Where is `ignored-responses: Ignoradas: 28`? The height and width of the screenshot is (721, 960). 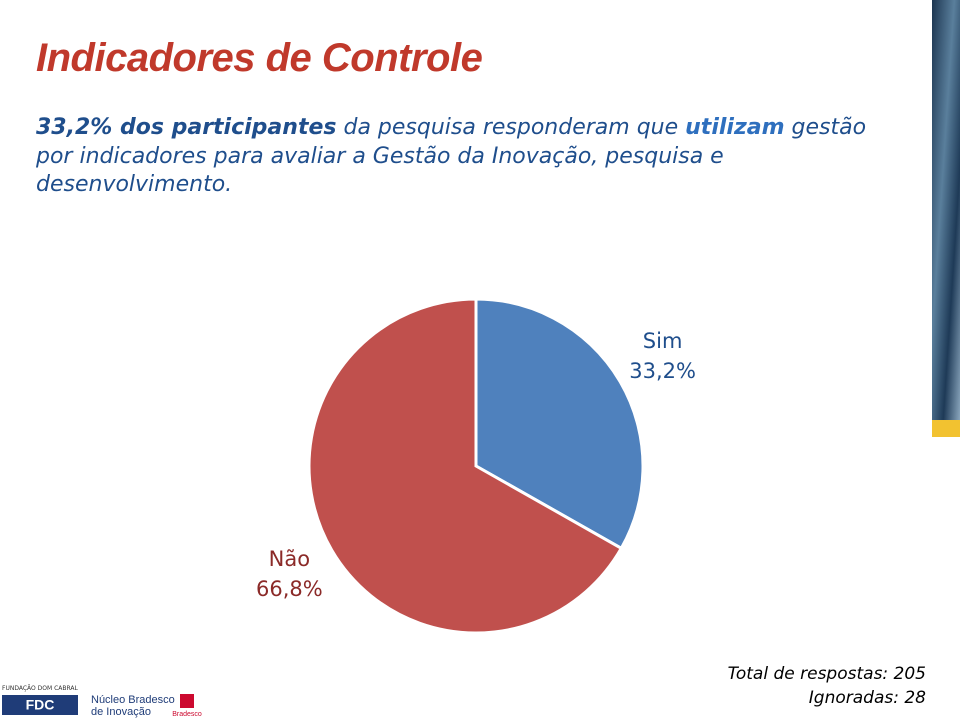 ignored-responses: Ignoradas: 28 is located at coordinates (867, 698).